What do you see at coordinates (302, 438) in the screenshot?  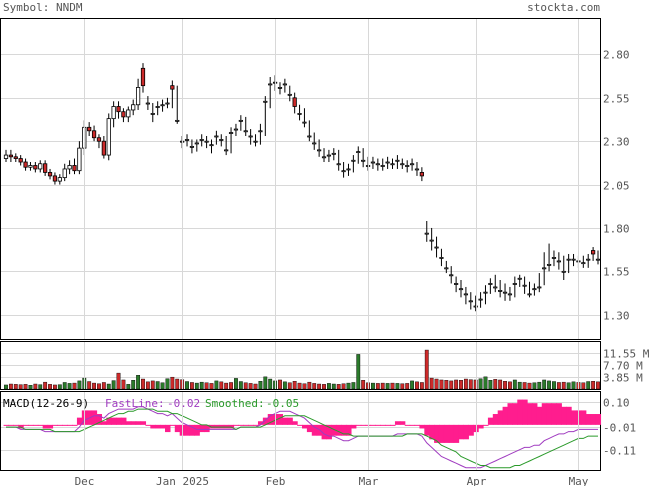 I see `macd-smoothed-line` at bounding box center [302, 438].